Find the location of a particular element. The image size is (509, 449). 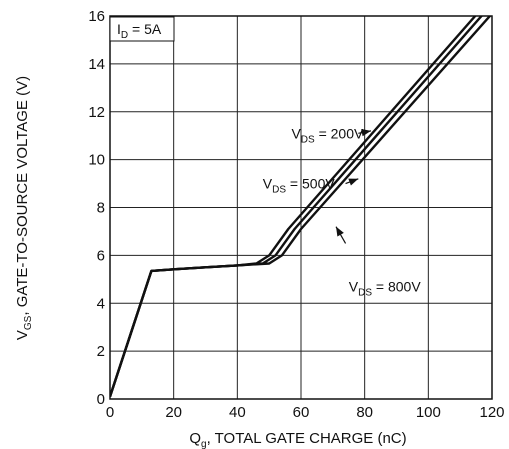

y-tick-label: 12 is located at coordinates (96, 112).